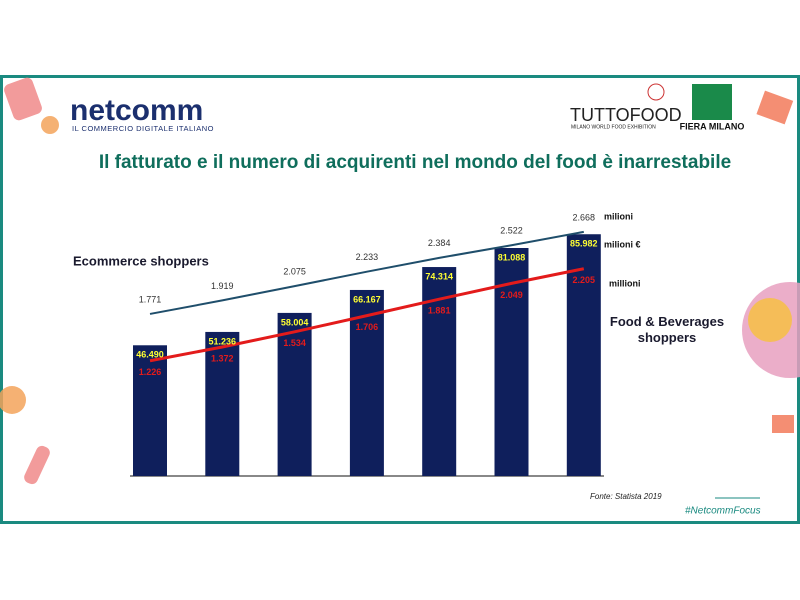 The width and height of the screenshot is (800, 600). What do you see at coordinates (150, 355) in the screenshot?
I see `data-label: 46.490` at bounding box center [150, 355].